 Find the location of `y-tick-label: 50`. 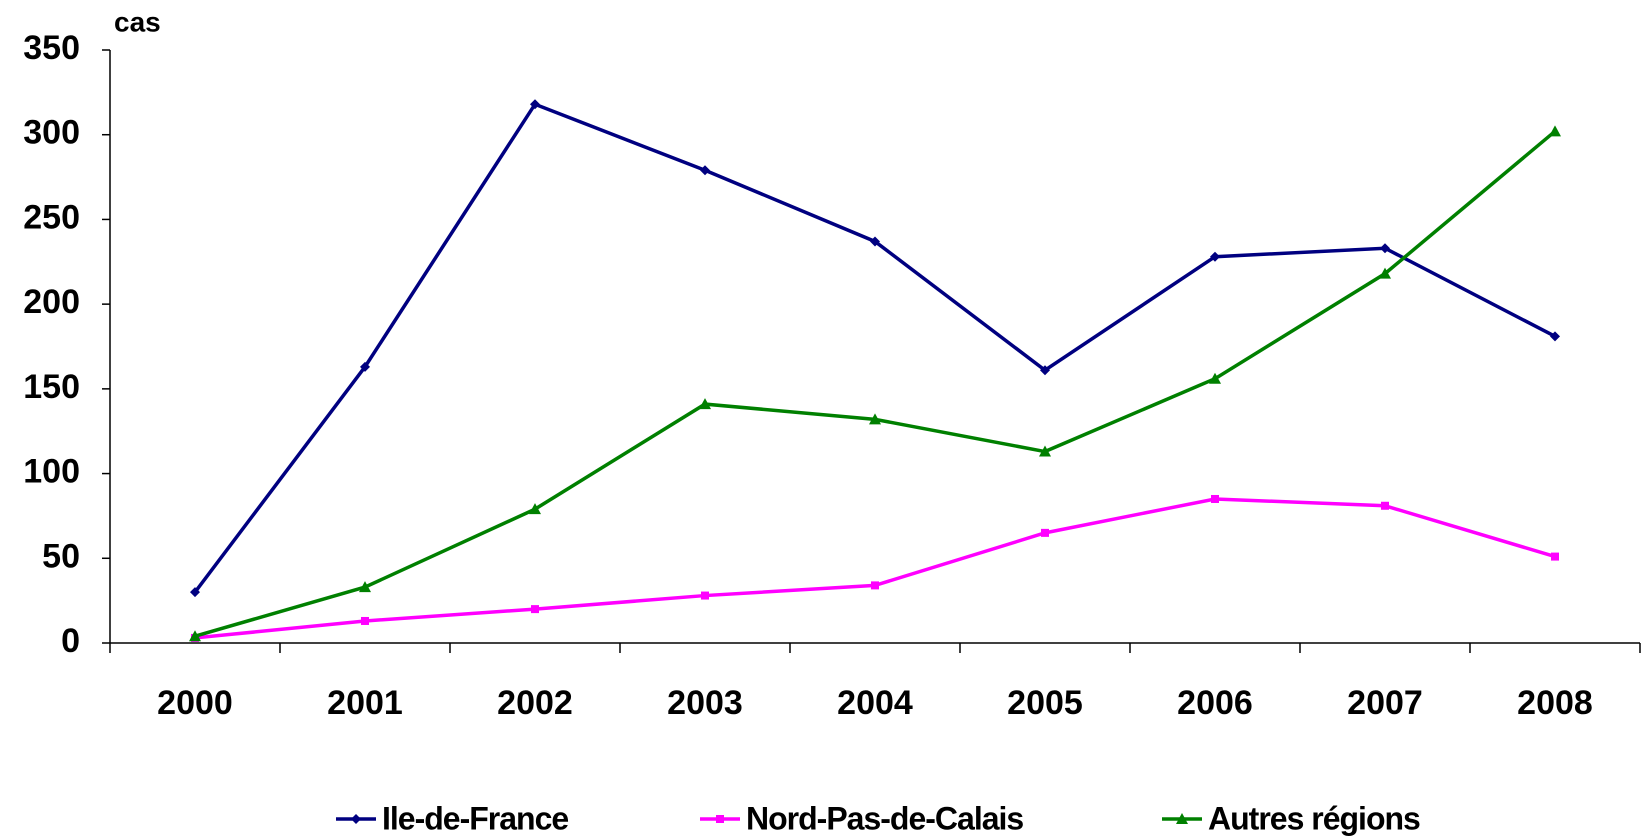

y-tick-label: 50 is located at coordinates (61, 556).